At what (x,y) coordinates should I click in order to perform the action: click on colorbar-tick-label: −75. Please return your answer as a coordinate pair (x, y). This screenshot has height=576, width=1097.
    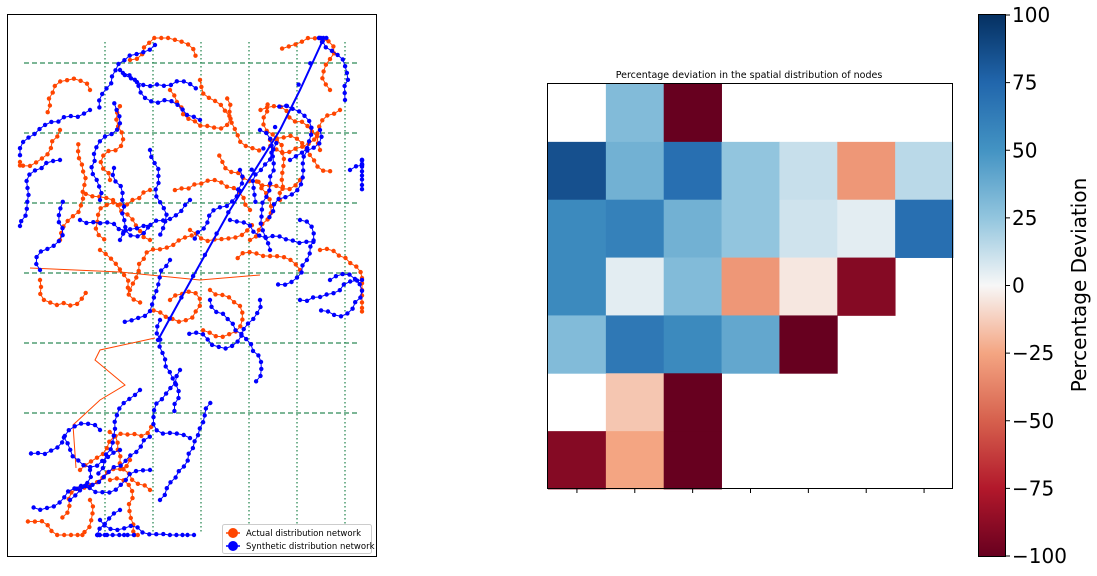
    Looking at the image, I should click on (1033, 488).